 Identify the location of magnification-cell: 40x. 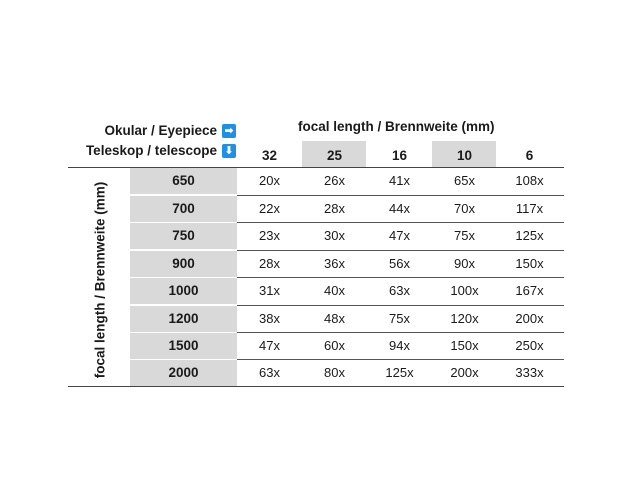
(334, 290).